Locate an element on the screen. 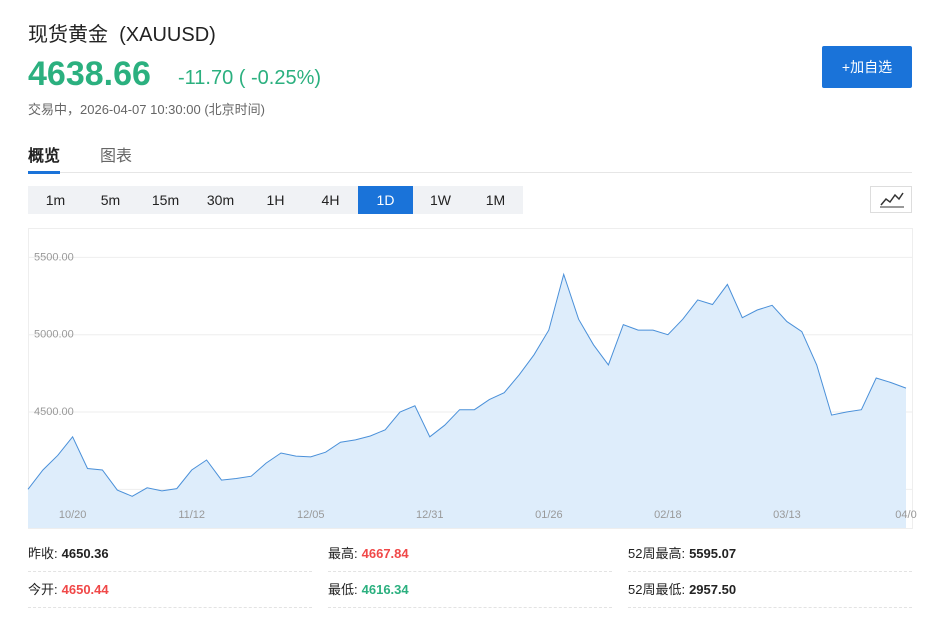 This screenshot has width=936, height=619. stat-label: 今开: is located at coordinates (43, 589).